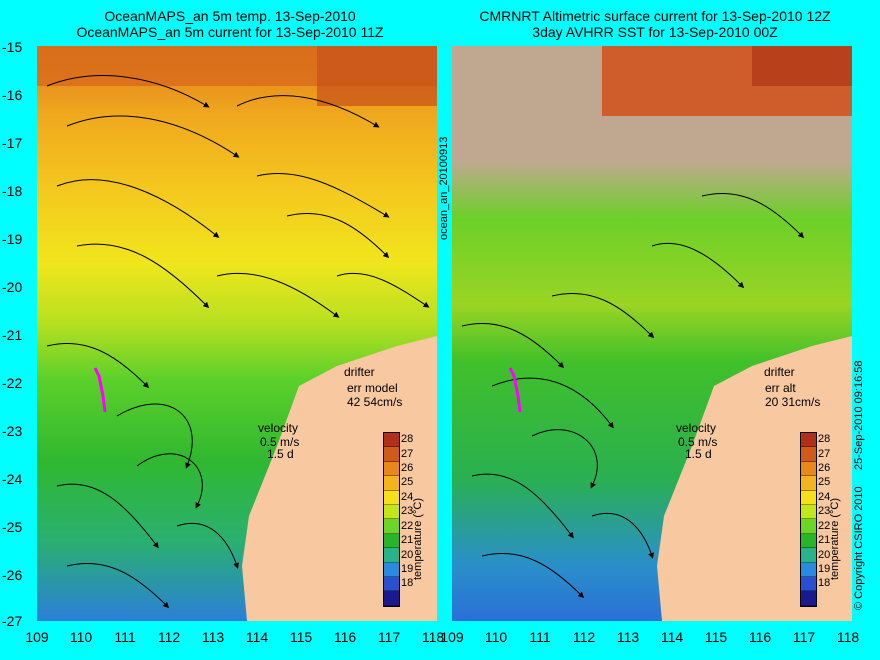 The height and width of the screenshot is (660, 880). What do you see at coordinates (12, 479) in the screenshot?
I see `lat-tick: -24` at bounding box center [12, 479].